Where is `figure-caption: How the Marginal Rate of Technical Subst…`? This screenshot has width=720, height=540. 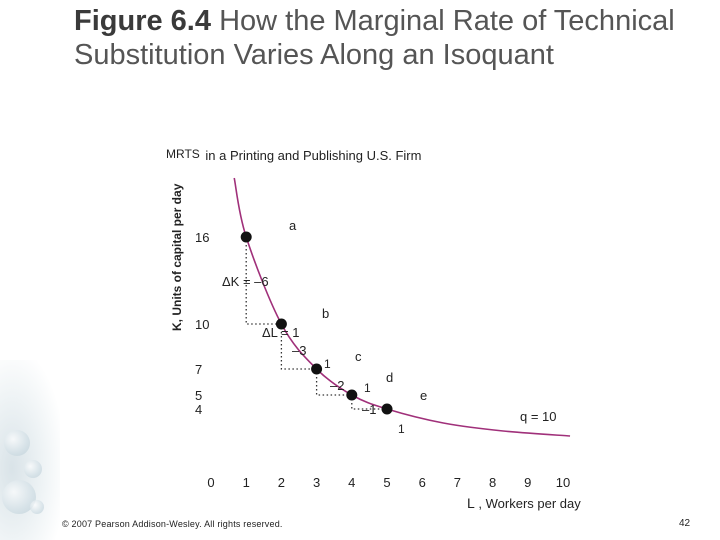
figure-caption: How the Marginal Rate of Technical Subst… is located at coordinates (374, 38).